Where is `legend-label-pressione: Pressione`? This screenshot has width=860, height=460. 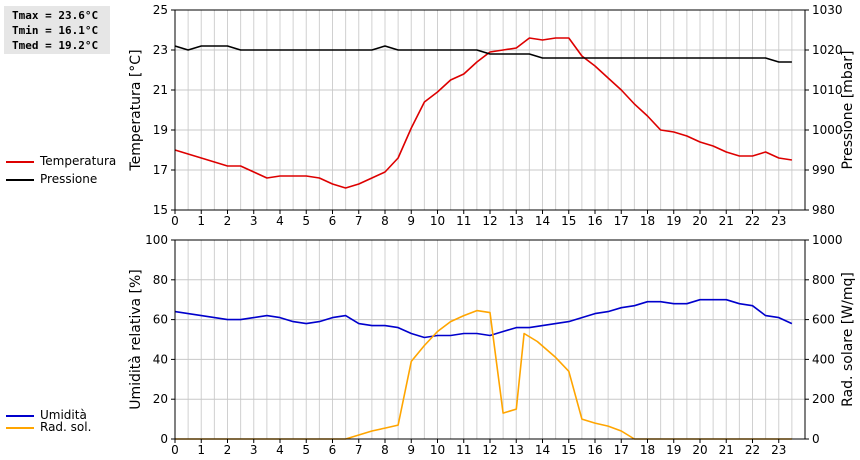 legend-label-pressione: Pressione is located at coordinates (69, 179).